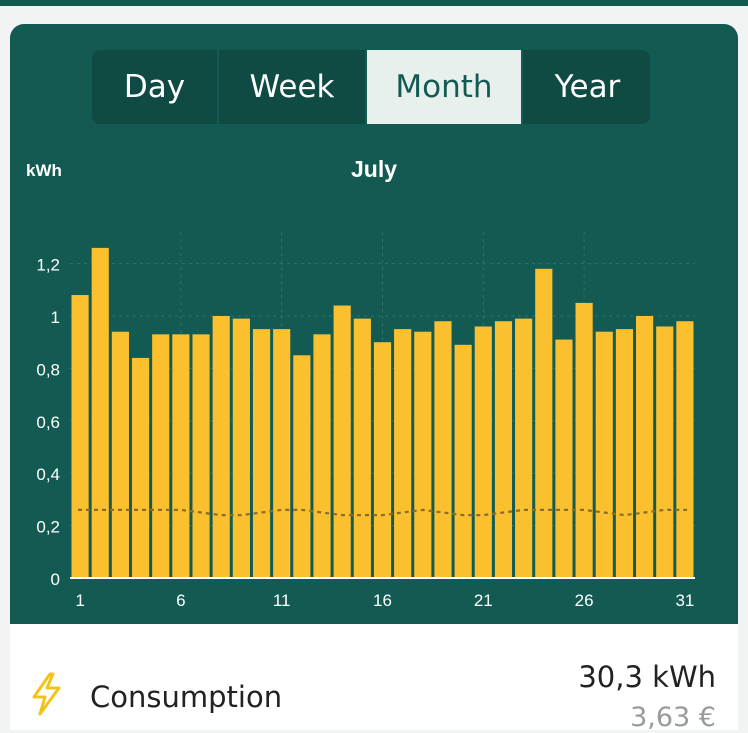 This screenshot has height=733, width=748. I want to click on y-tick-label: 0,2, so click(48, 527).